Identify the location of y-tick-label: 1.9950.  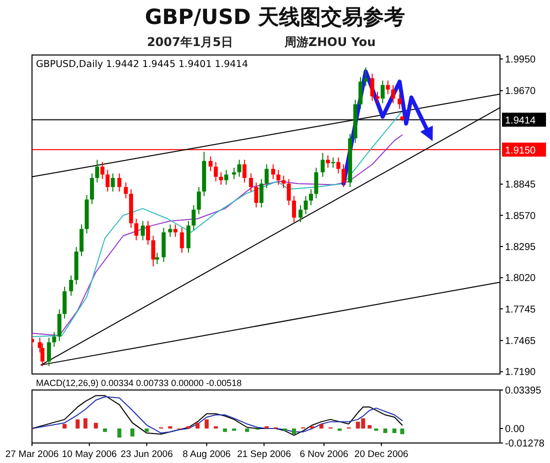
(520, 60).